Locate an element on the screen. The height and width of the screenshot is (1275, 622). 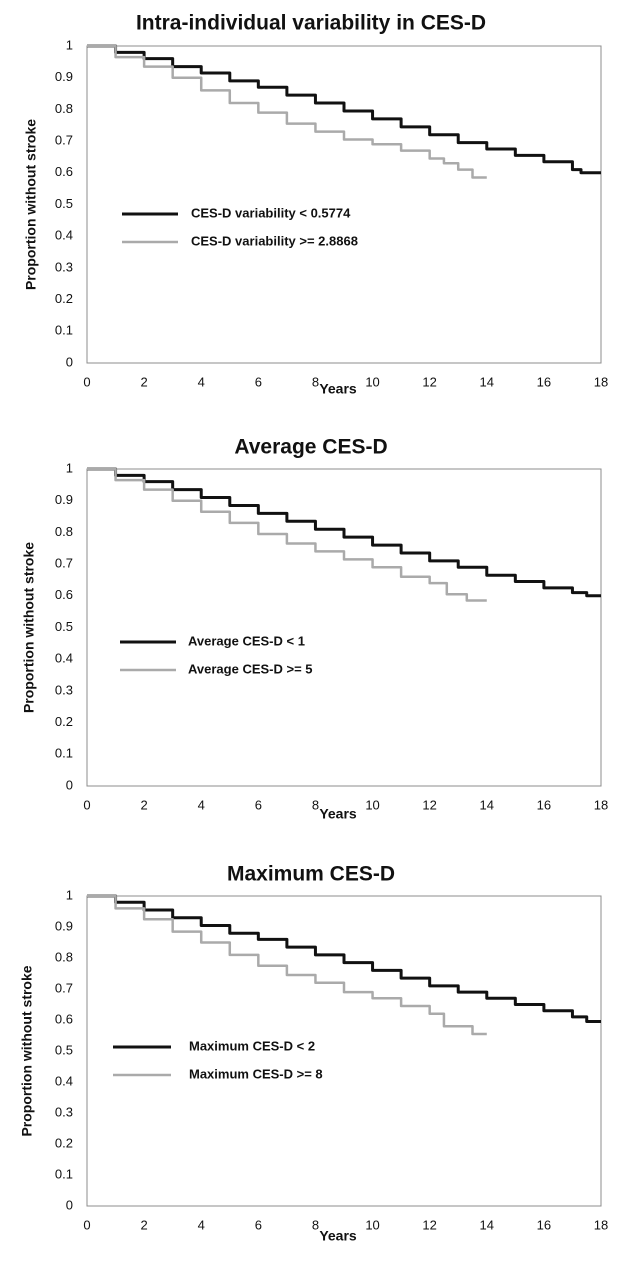
chart-1-y-tick-label: 0.7 is located at coordinates (64, 140).